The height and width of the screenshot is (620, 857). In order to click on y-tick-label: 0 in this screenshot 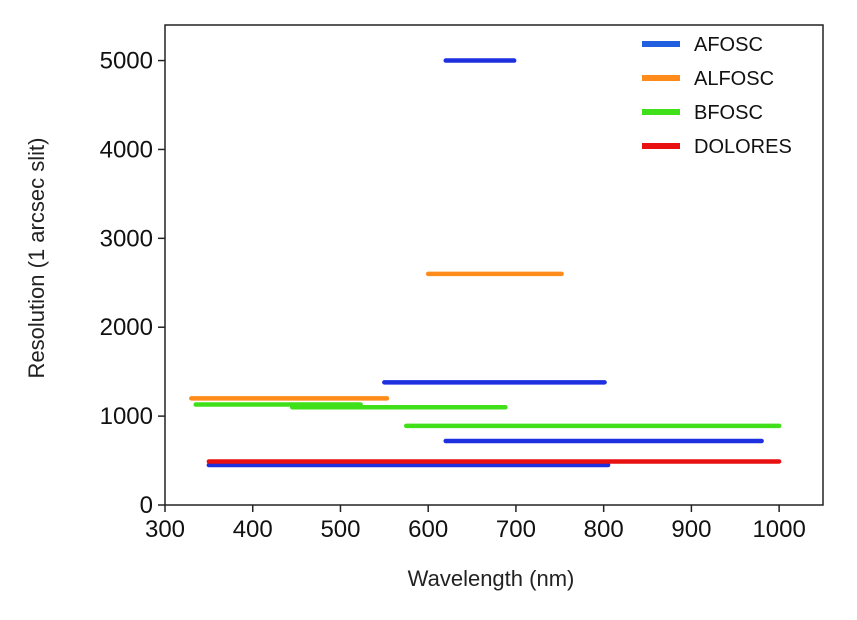, I will do `click(146, 505)`.